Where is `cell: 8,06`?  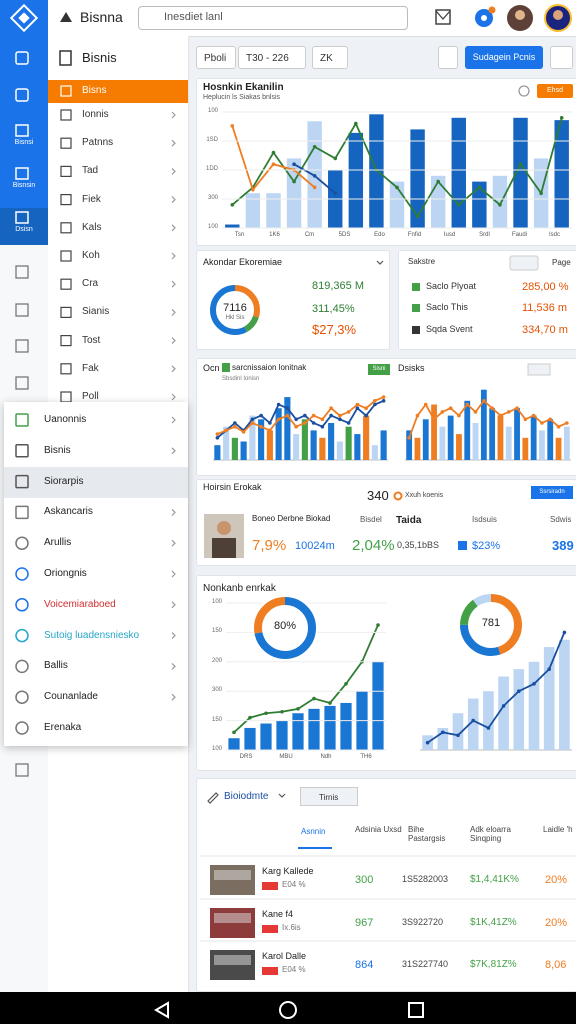 cell: 8,06 is located at coordinates (556, 965).